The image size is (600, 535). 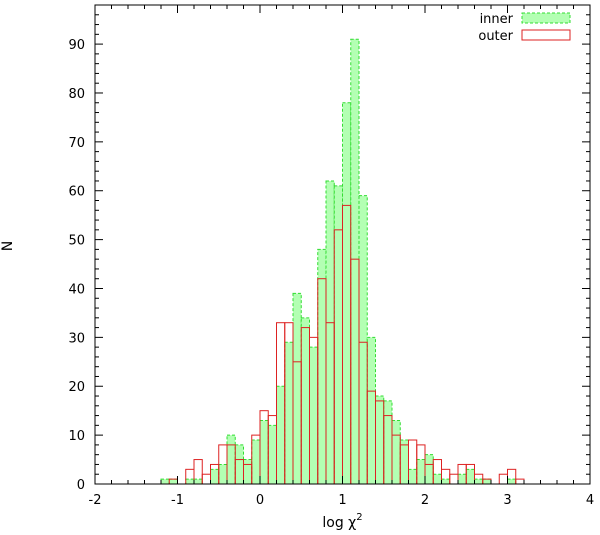 I want to click on legend-label-inner: inner, so click(x=497, y=19).